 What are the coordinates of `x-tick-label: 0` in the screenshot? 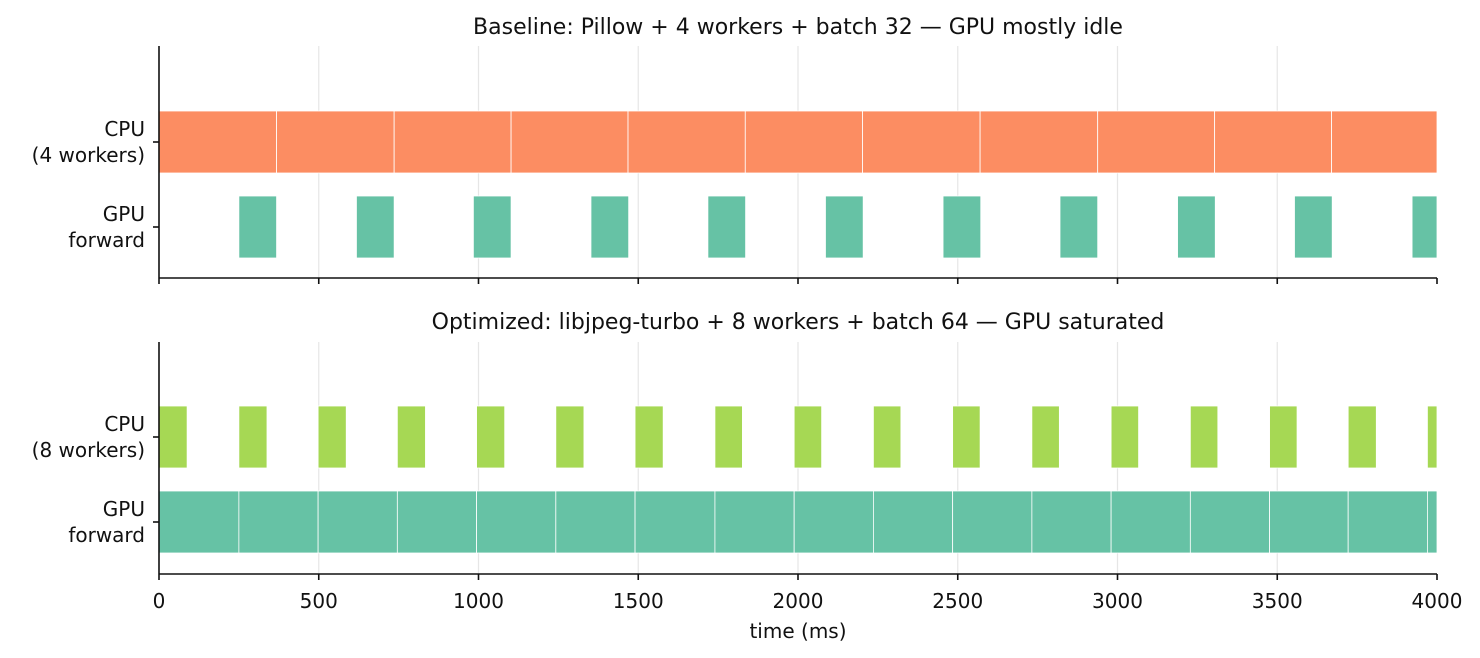 It's located at (159, 601).